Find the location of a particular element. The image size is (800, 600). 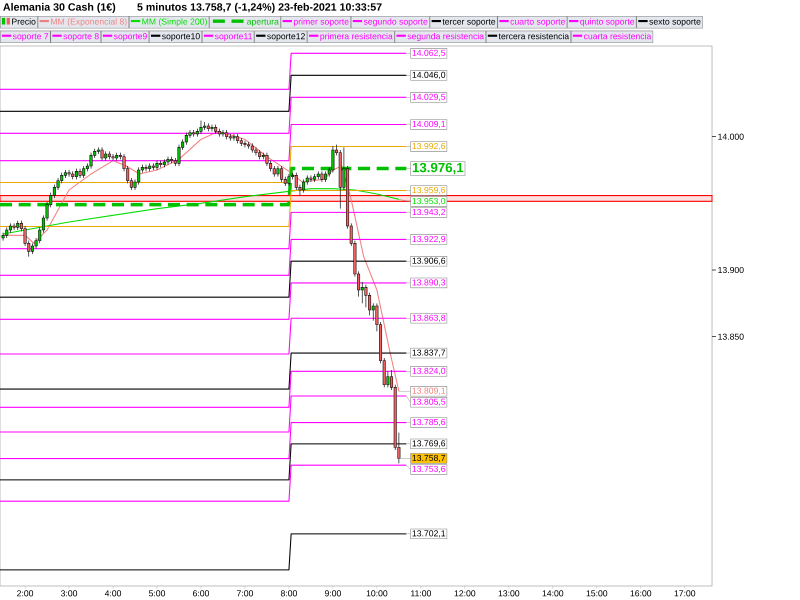

data-label: 13.824,0 is located at coordinates (429, 371).